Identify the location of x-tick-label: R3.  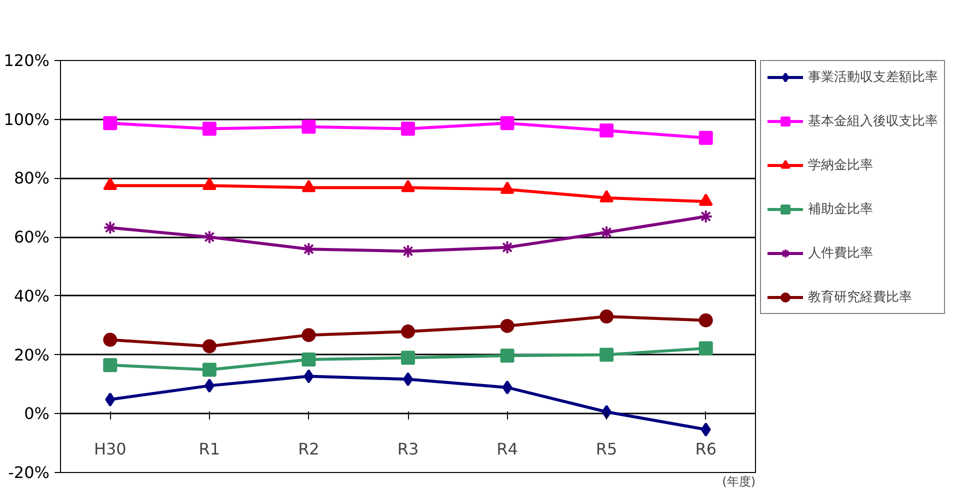
(408, 449).